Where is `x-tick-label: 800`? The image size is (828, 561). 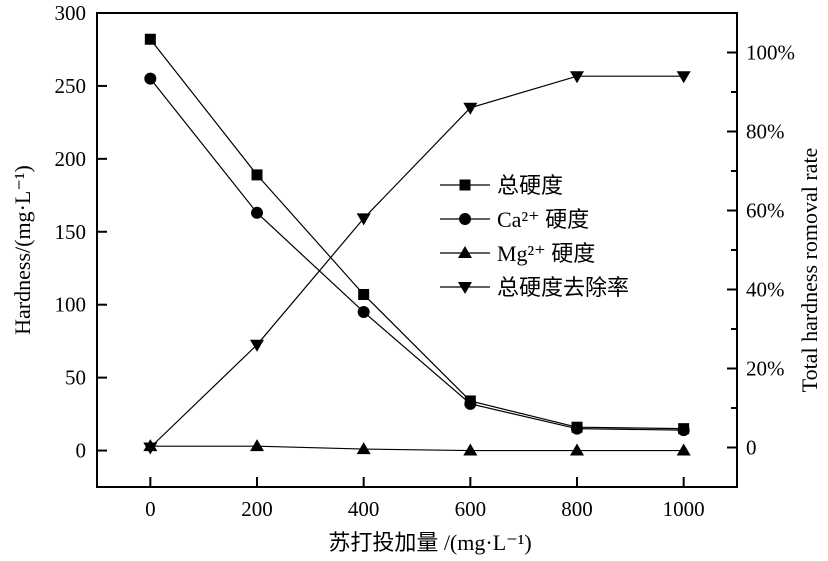 x-tick-label: 800 is located at coordinates (577, 509).